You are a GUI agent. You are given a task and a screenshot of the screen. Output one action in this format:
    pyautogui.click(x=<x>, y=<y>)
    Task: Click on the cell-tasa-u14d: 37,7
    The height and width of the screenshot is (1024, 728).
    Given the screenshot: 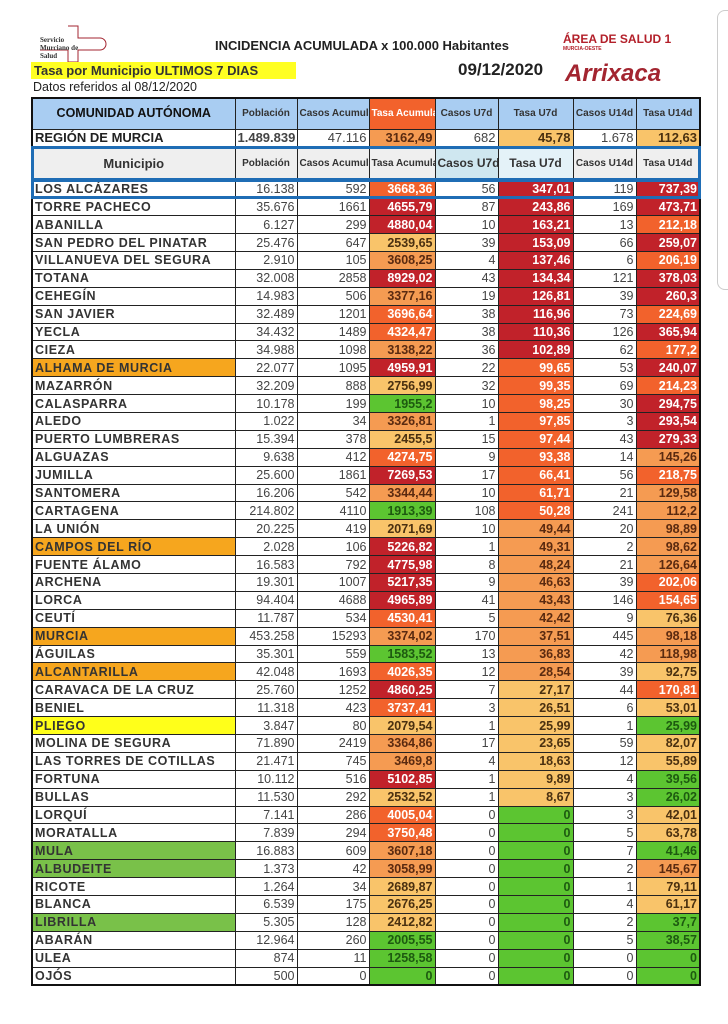 What is the action you would take?
    pyautogui.click(x=668, y=922)
    